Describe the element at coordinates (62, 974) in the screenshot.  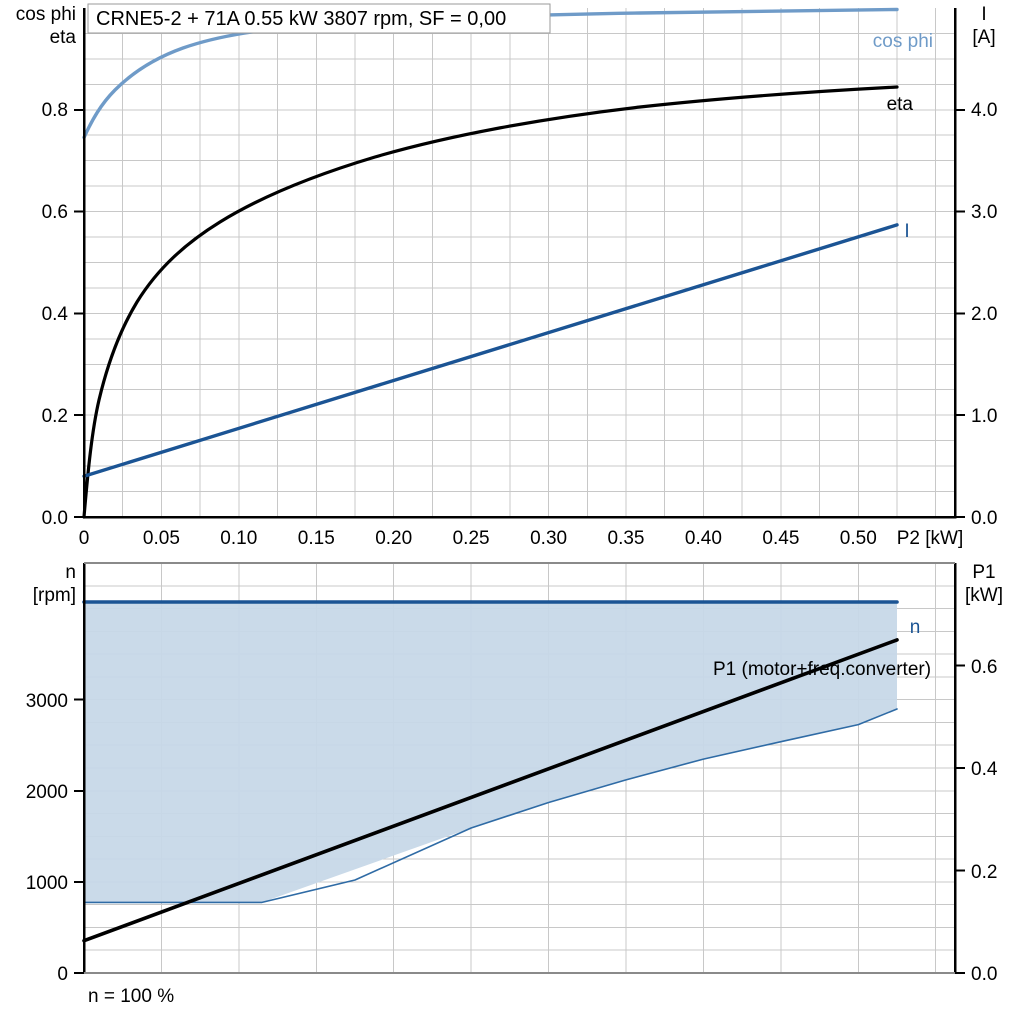
I see `bottom-left-tick-0: 0` at that location.